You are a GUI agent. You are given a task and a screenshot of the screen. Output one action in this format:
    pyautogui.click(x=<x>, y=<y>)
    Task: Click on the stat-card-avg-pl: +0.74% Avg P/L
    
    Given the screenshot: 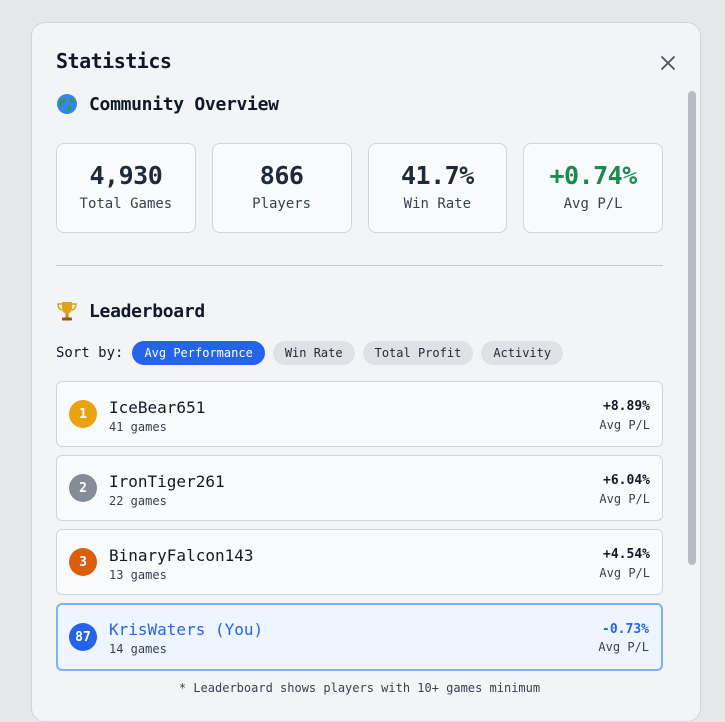 What is the action you would take?
    pyautogui.click(x=593, y=188)
    